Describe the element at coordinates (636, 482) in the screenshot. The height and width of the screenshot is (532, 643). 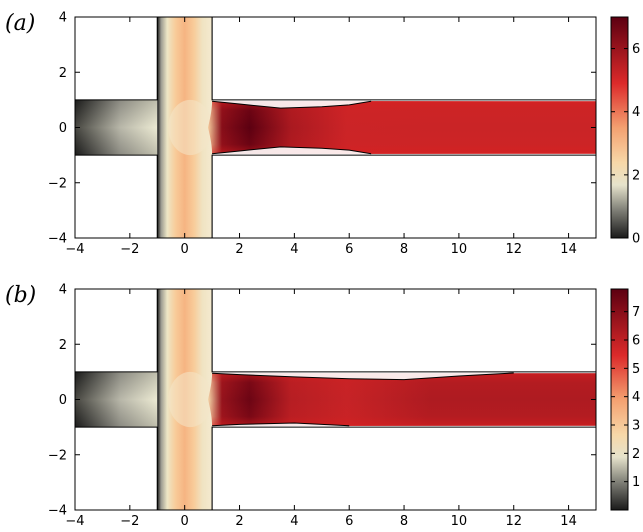
I see `colorbar-tick-label: 1` at that location.